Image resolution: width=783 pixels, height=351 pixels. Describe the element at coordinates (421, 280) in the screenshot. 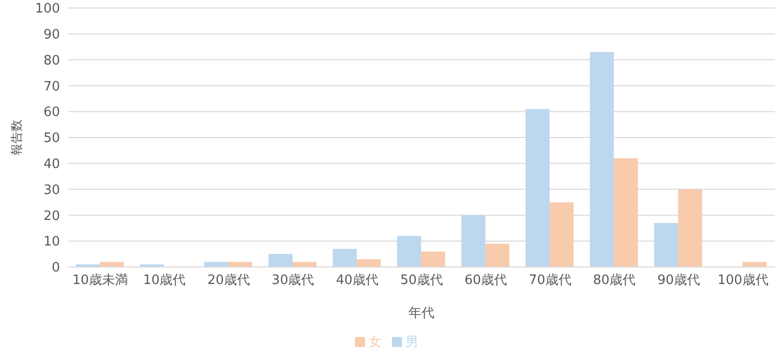

I see `x-tick-label: 50歳代` at that location.